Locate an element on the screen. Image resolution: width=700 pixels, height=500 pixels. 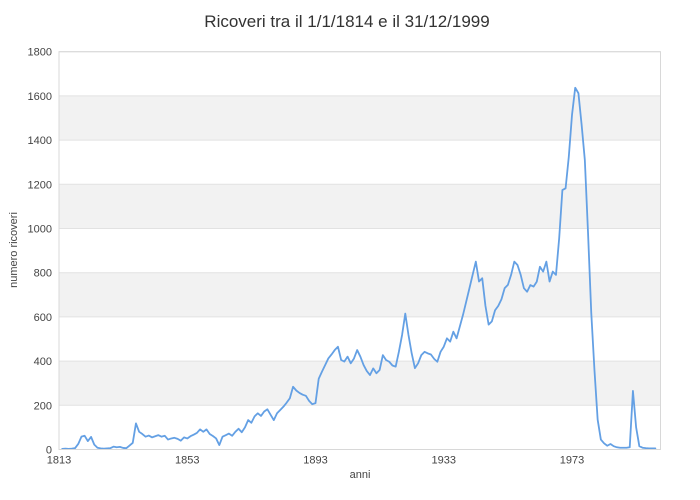
y-tick-label: 200 is located at coordinates (43, 406).